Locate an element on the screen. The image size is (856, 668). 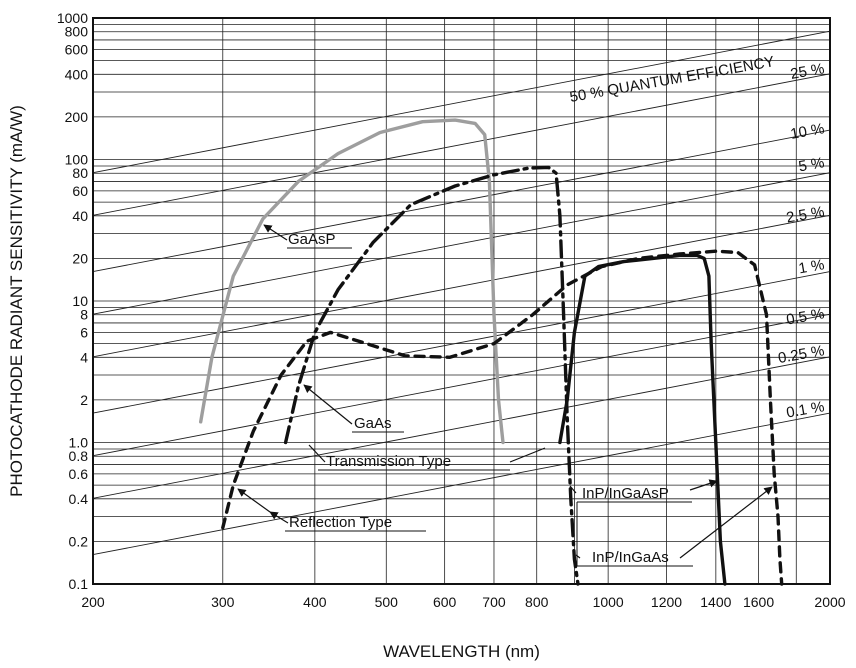
y-tick-label: 8 is located at coordinates (84, 315).